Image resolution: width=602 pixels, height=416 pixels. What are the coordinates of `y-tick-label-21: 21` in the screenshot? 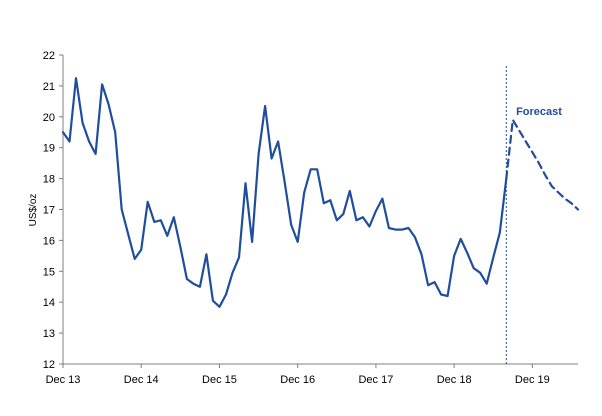 It's located at (49, 87).